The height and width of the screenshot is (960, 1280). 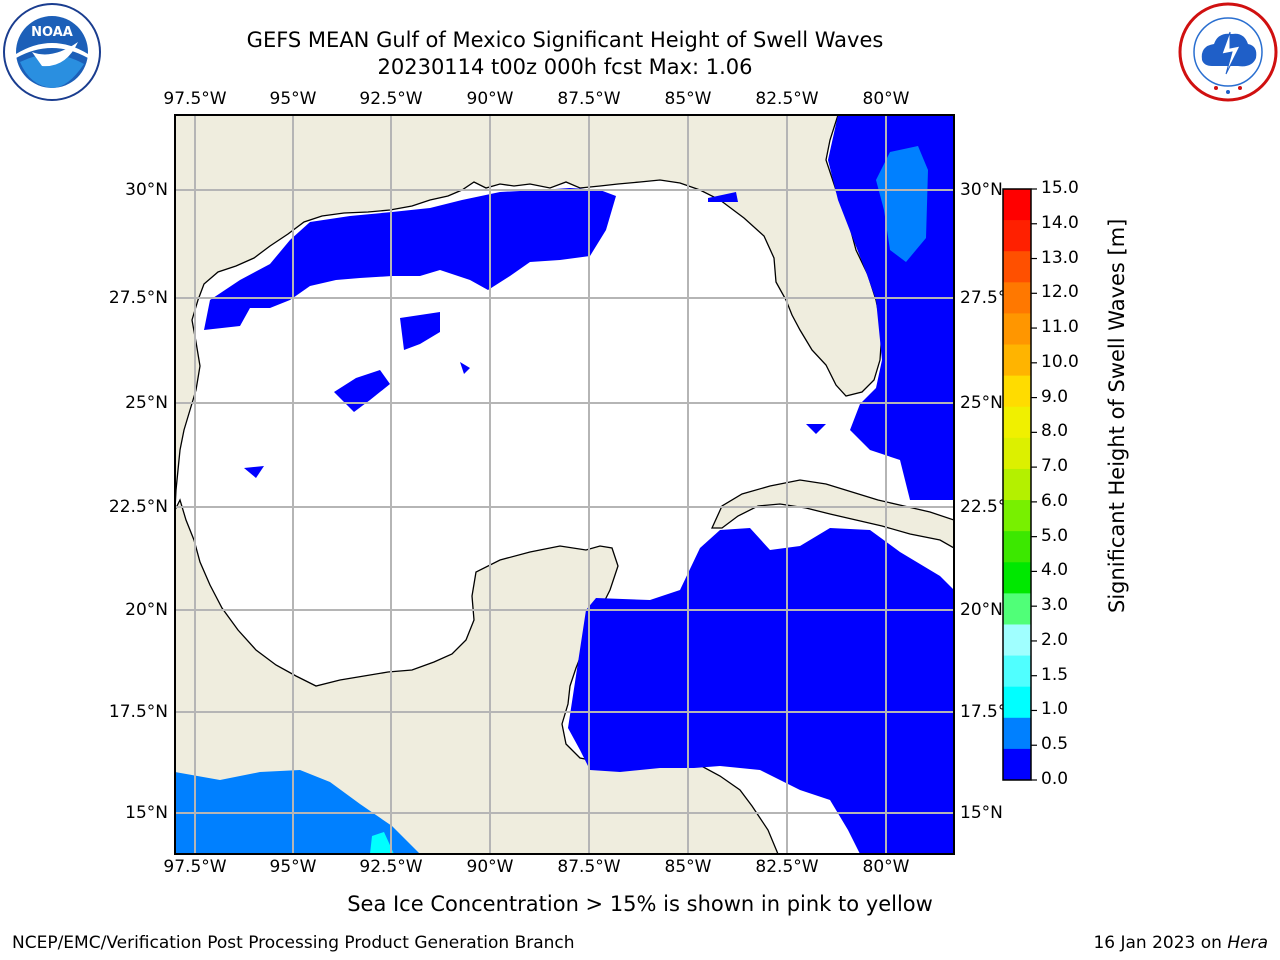 I want to click on lat-label-left: 25°N, so click(x=146, y=403).